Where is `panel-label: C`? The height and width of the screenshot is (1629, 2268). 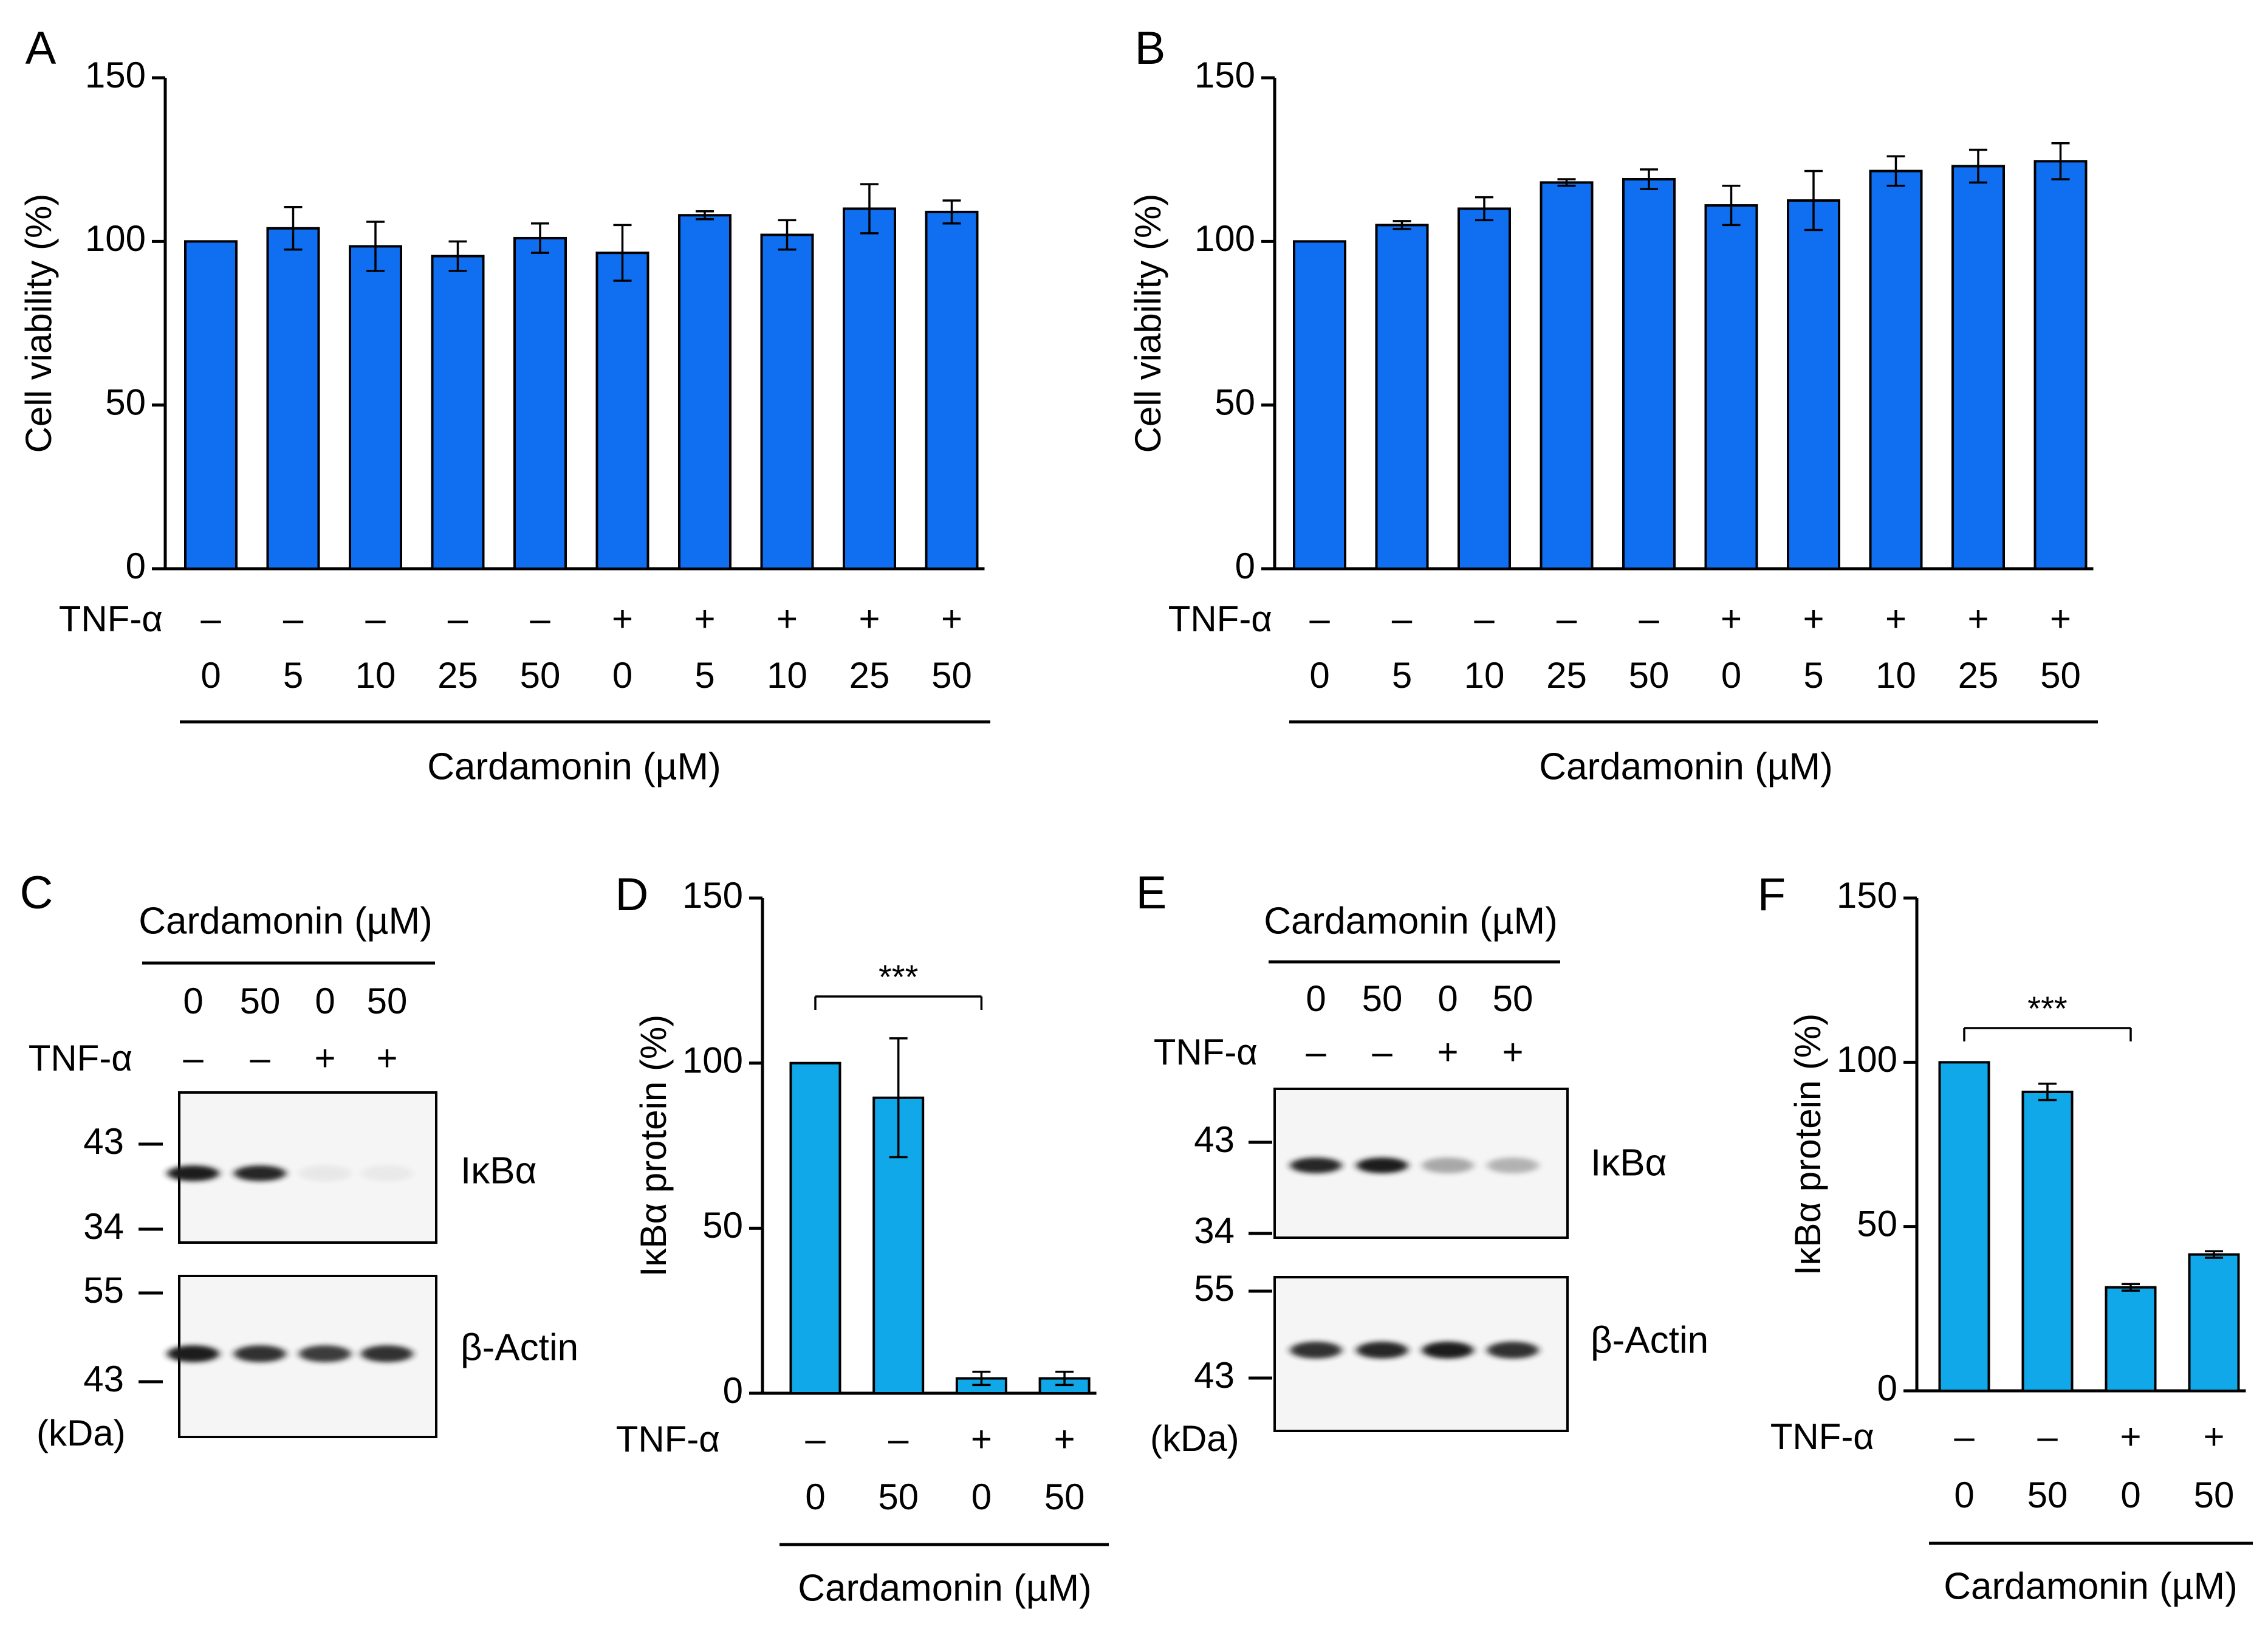 panel-label: C is located at coordinates (36, 893).